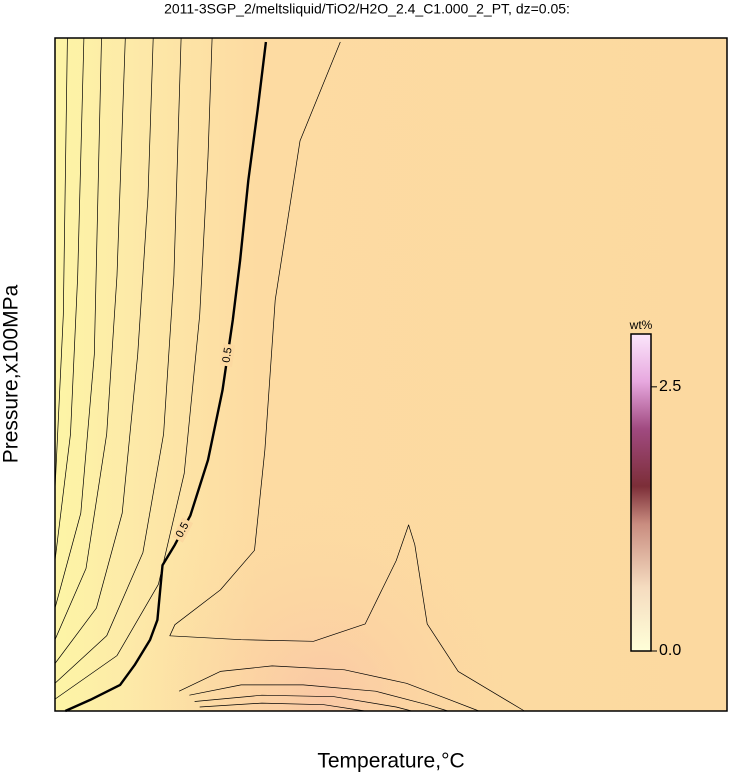 The height and width of the screenshot is (776, 734). I want to click on contour-label: 0.5, so click(228, 355).